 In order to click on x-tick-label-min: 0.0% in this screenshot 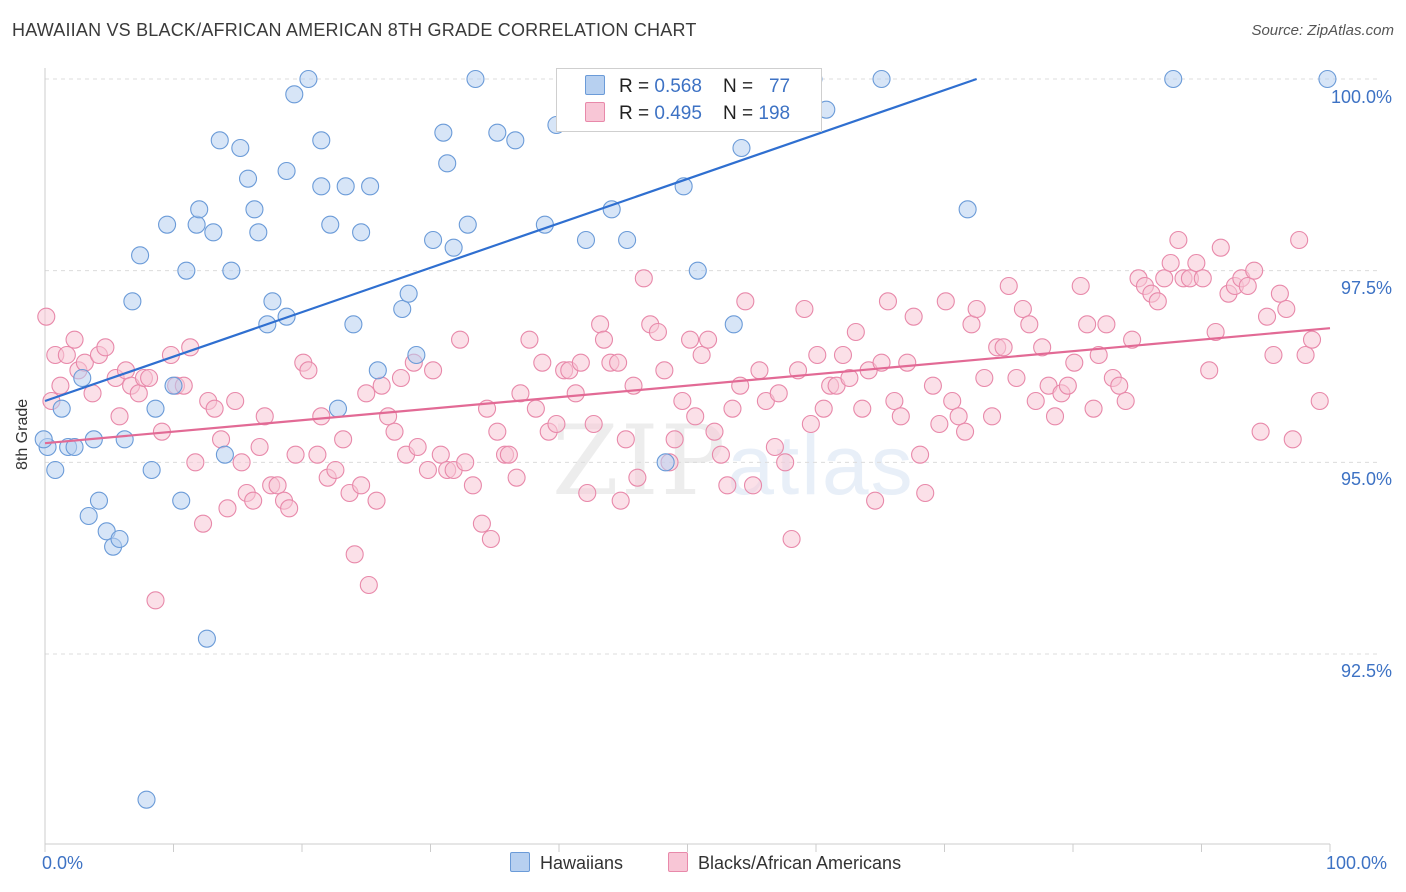, I will do `click(63, 863)`.